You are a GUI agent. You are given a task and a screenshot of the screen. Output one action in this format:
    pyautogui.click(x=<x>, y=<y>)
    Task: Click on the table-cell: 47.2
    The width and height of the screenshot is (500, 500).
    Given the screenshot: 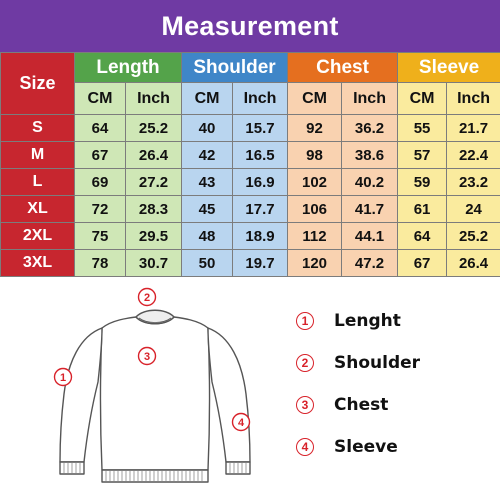 What is the action you would take?
    pyautogui.click(x=370, y=263)
    